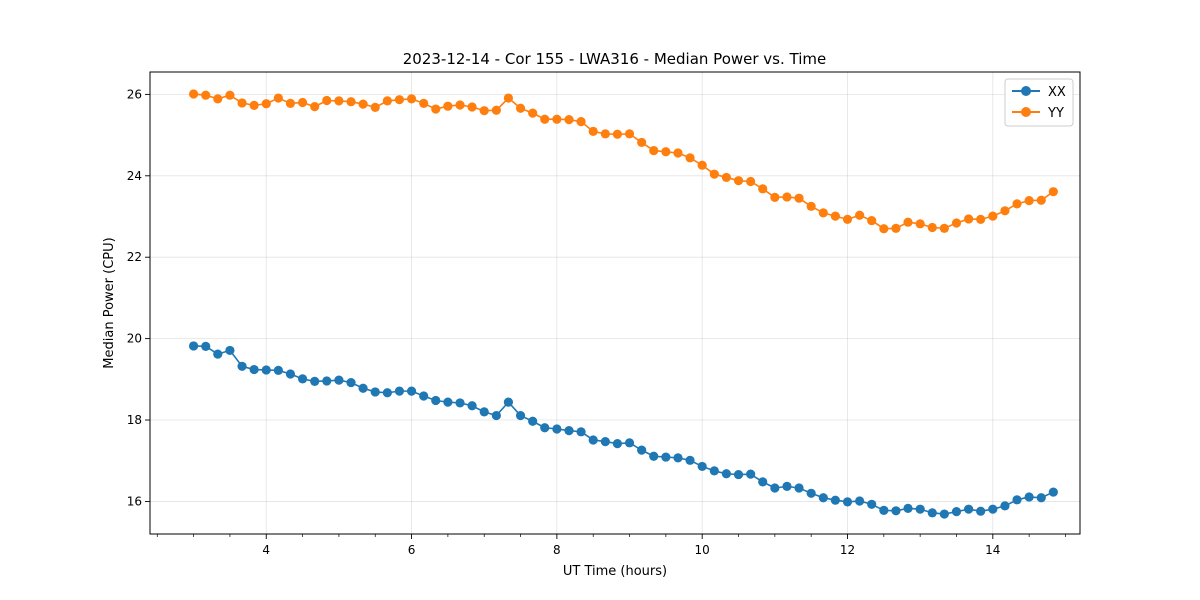  Describe the element at coordinates (615, 571) in the screenshot. I see `x-axis-label: UT Time (hours)` at that location.